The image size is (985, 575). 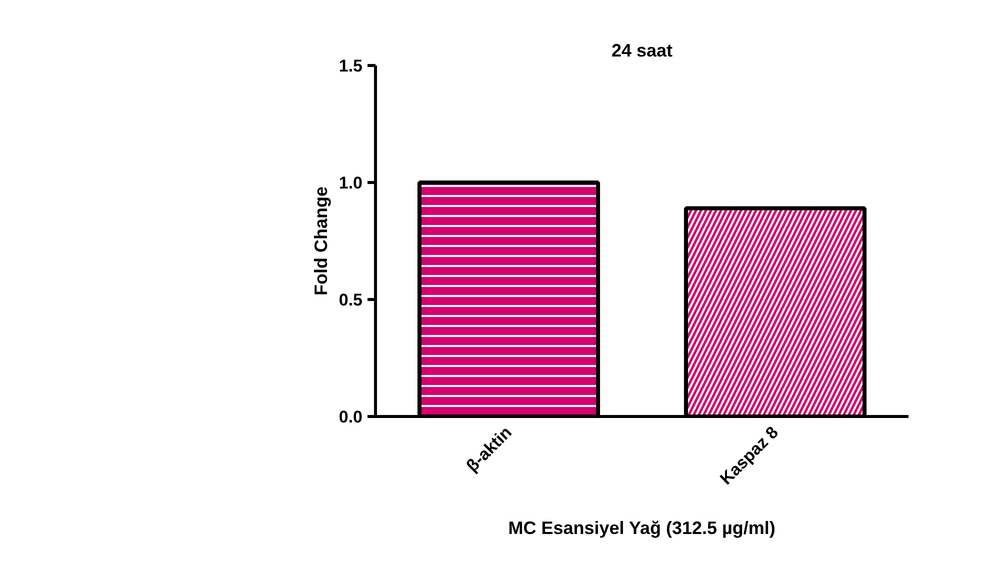 I want to click on chart-title: 24 saat, so click(x=642, y=50).